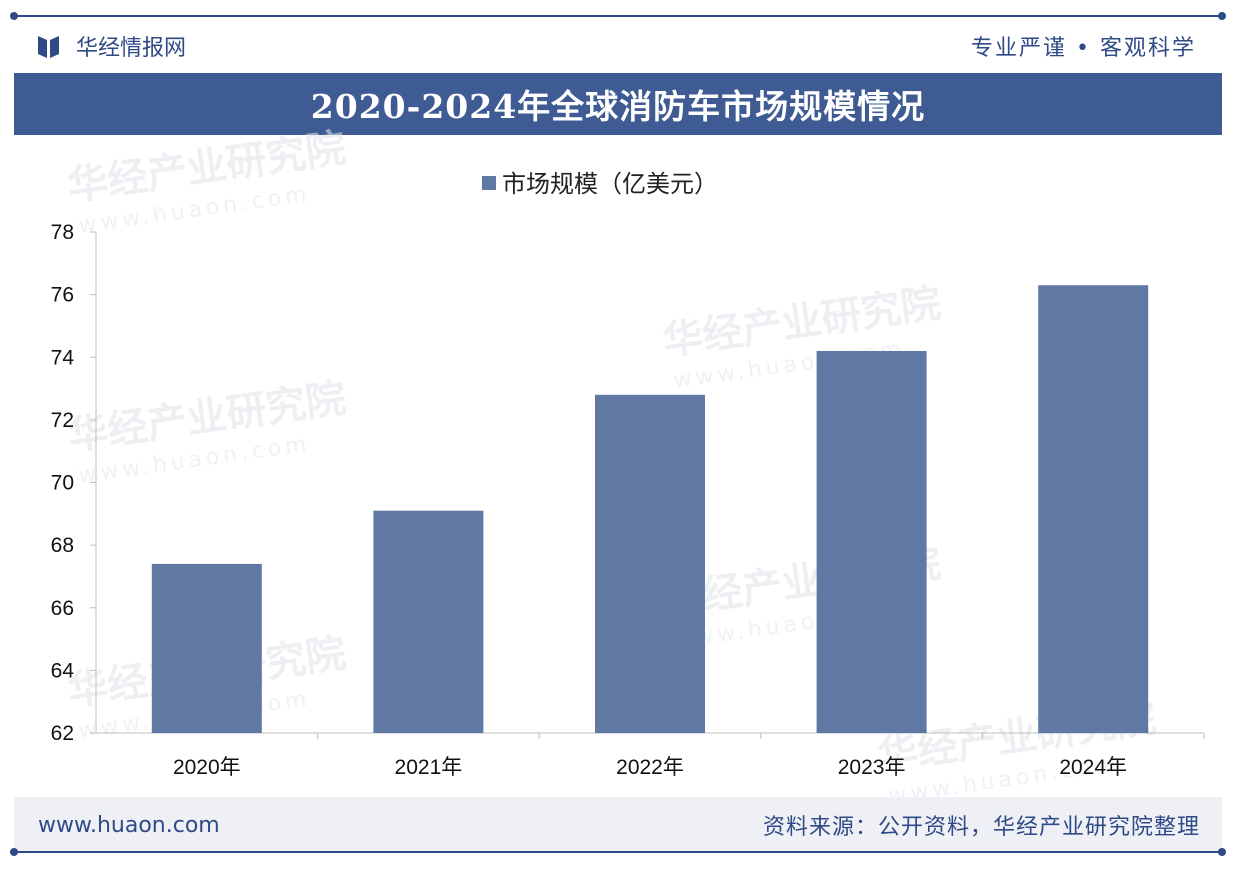 Image resolution: width=1236 pixels, height=882 pixels. What do you see at coordinates (129, 825) in the screenshot?
I see `footer-website: www.huaon.com` at bounding box center [129, 825].